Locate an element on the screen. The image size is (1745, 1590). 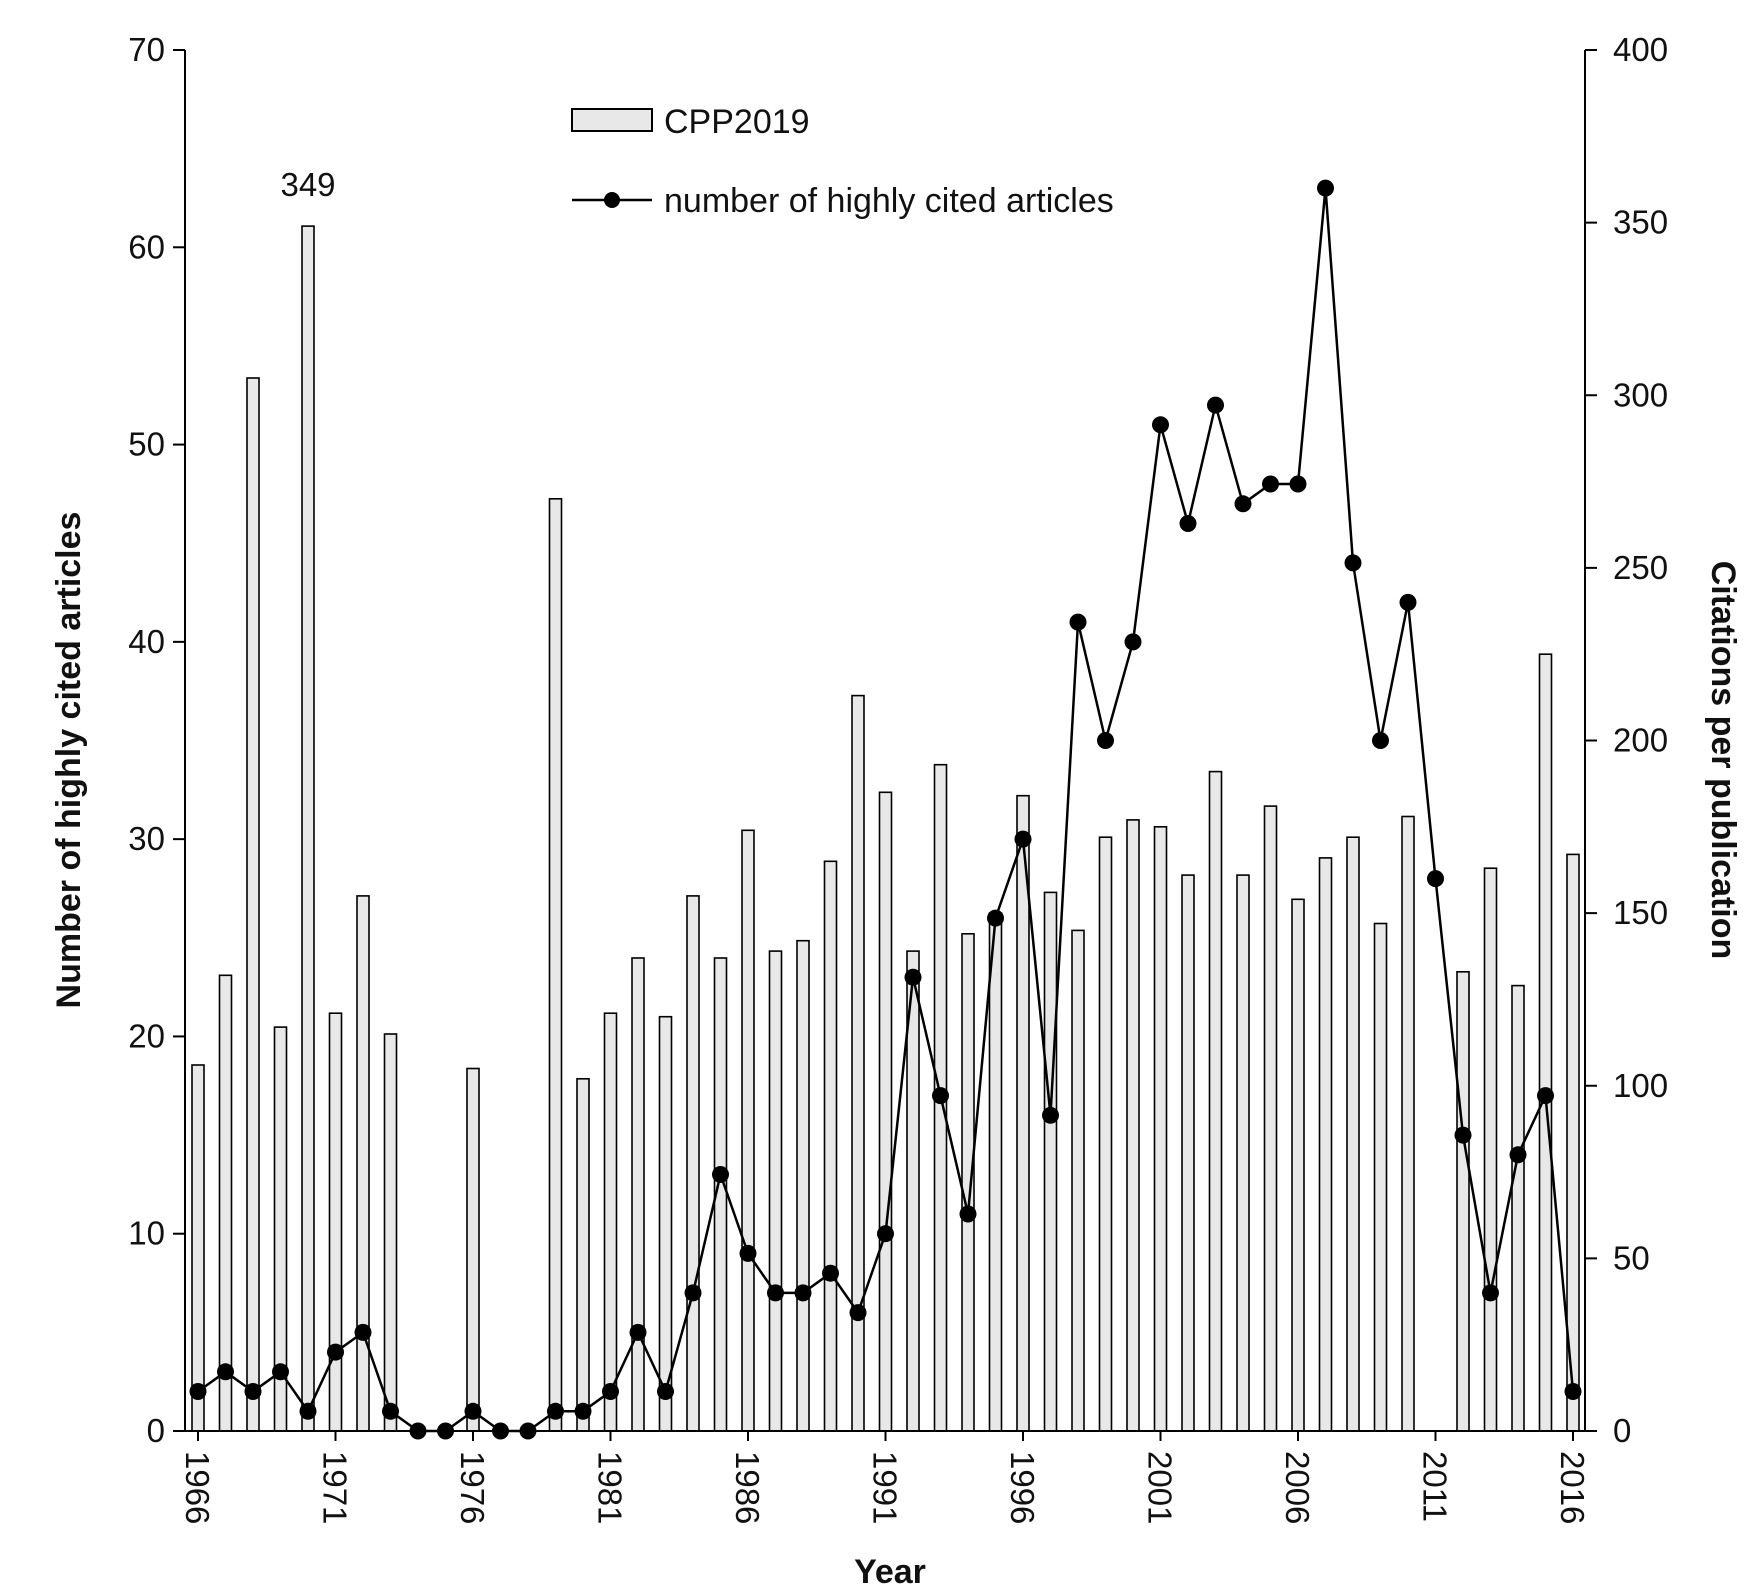
bar-1971 is located at coordinates (335, 1222).